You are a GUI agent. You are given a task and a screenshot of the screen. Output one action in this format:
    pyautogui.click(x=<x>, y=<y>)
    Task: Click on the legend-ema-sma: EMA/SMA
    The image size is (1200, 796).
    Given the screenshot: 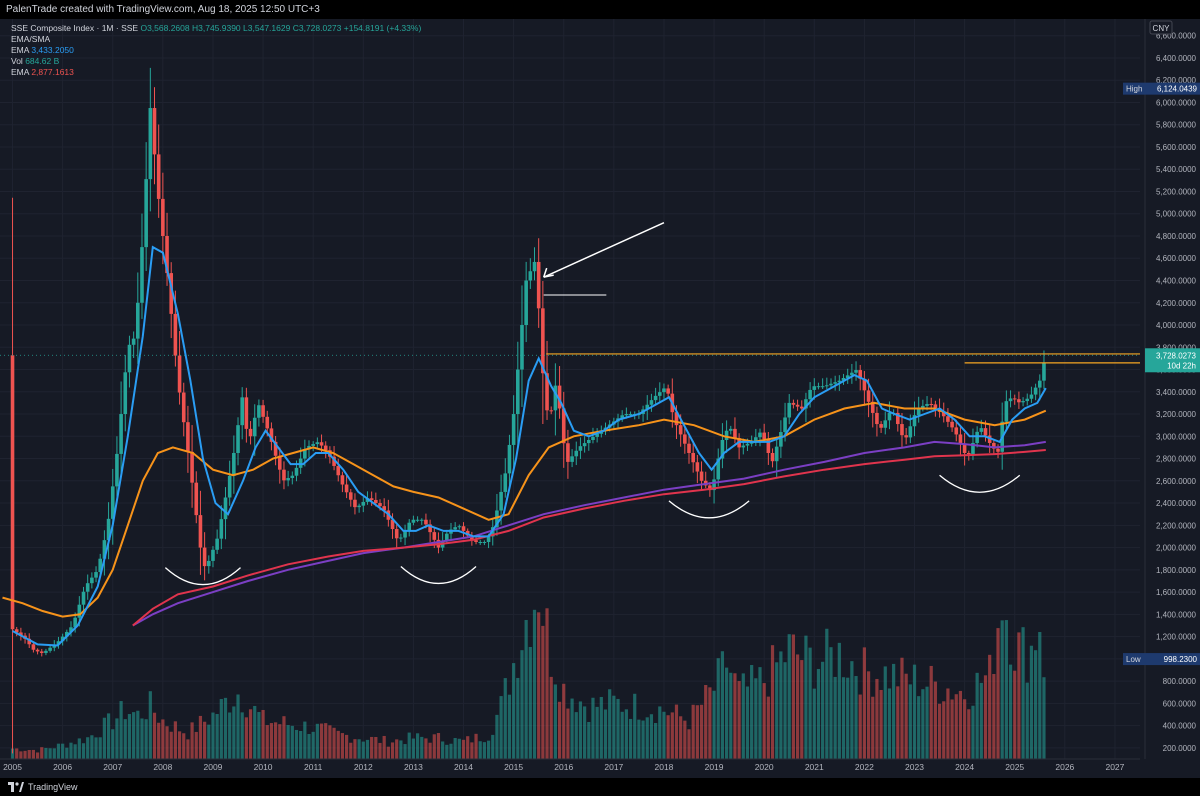 What is the action you would take?
    pyautogui.click(x=31, y=39)
    